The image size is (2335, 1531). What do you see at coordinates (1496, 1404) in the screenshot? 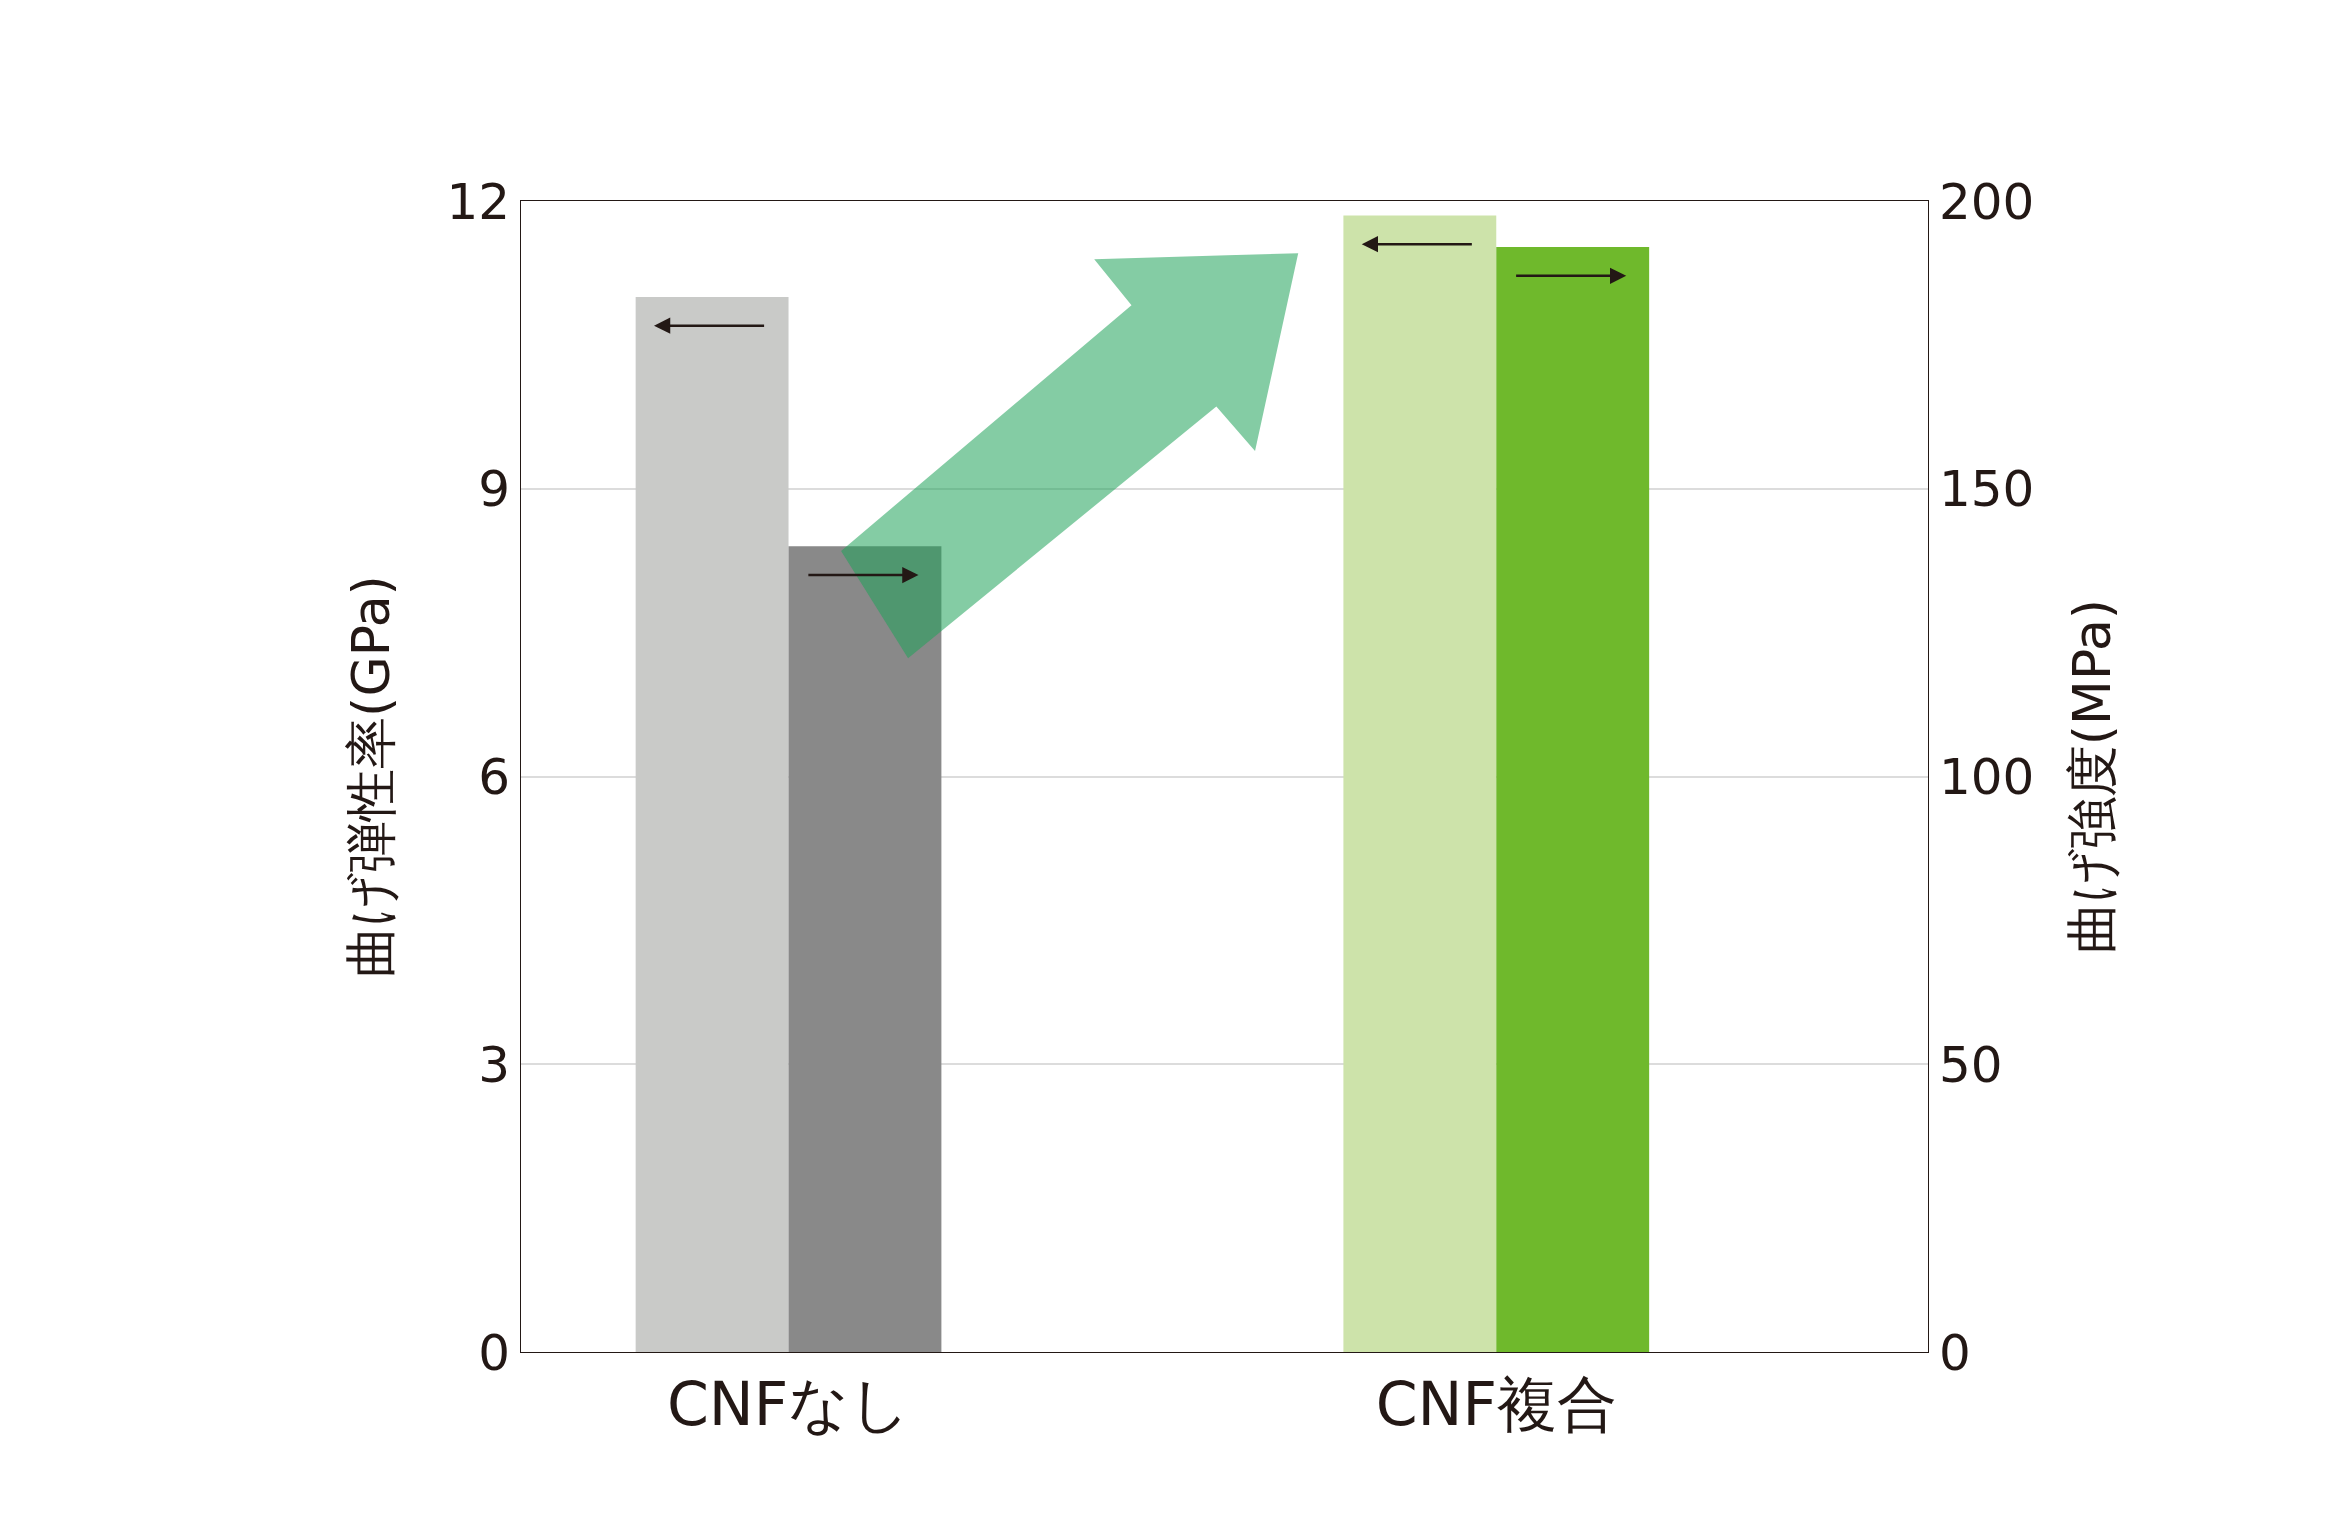
I see `x-tick-label: CNF複合` at bounding box center [1496, 1404].